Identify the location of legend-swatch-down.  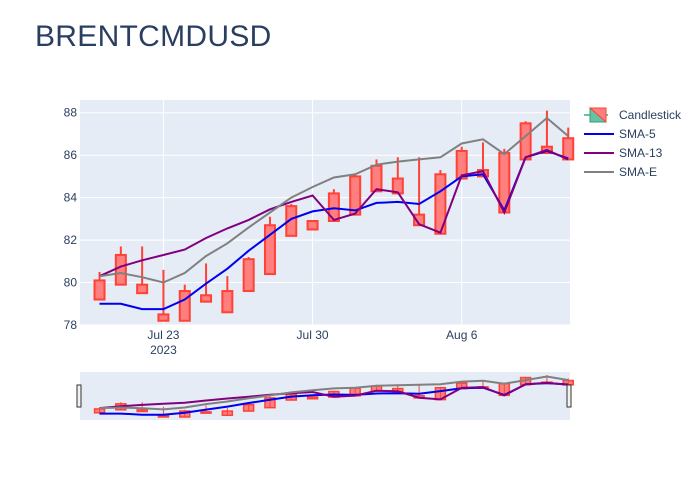
(597, 115).